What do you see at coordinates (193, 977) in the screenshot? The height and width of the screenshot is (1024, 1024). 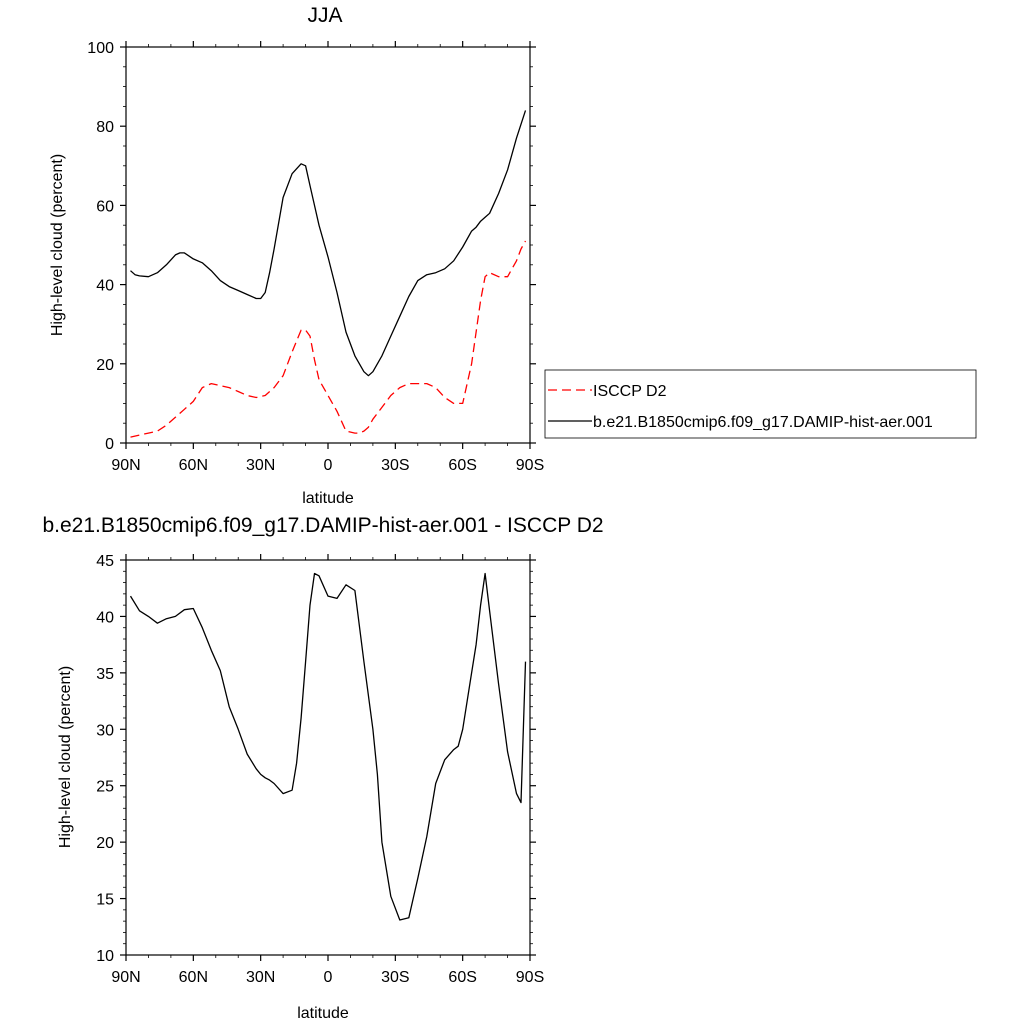 I see `bottom-x-tick-label: 60N` at bounding box center [193, 977].